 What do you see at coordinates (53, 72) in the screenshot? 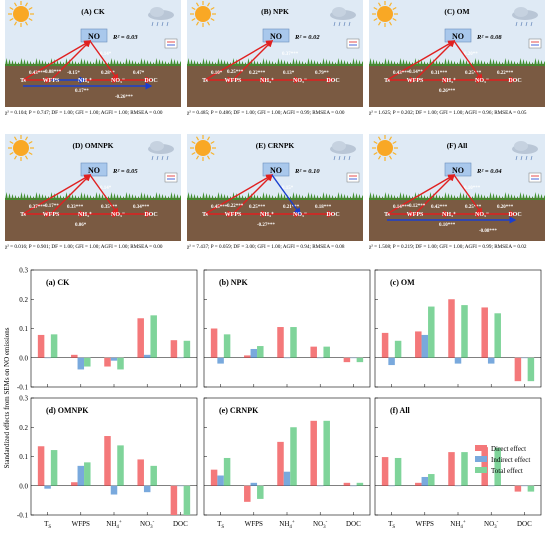
I see `path-coefficient: 0.08***` at bounding box center [53, 72].